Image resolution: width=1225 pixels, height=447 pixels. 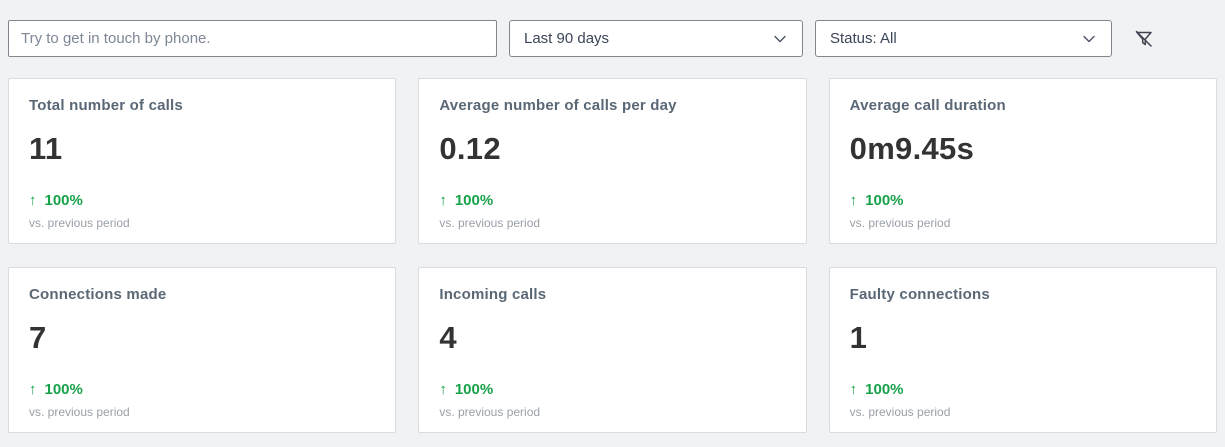 I want to click on card-value: 4, so click(x=448, y=337).